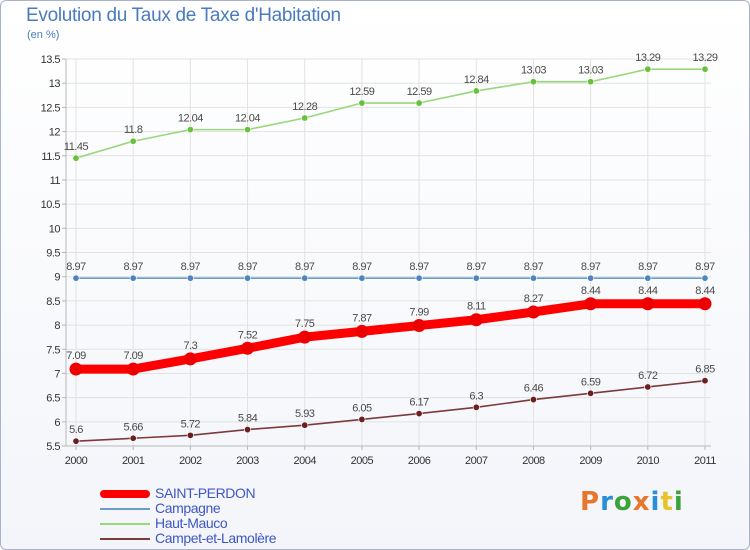 The height and width of the screenshot is (550, 750). What do you see at coordinates (248, 419) in the screenshot?
I see `data-label: 5.84` at bounding box center [248, 419].